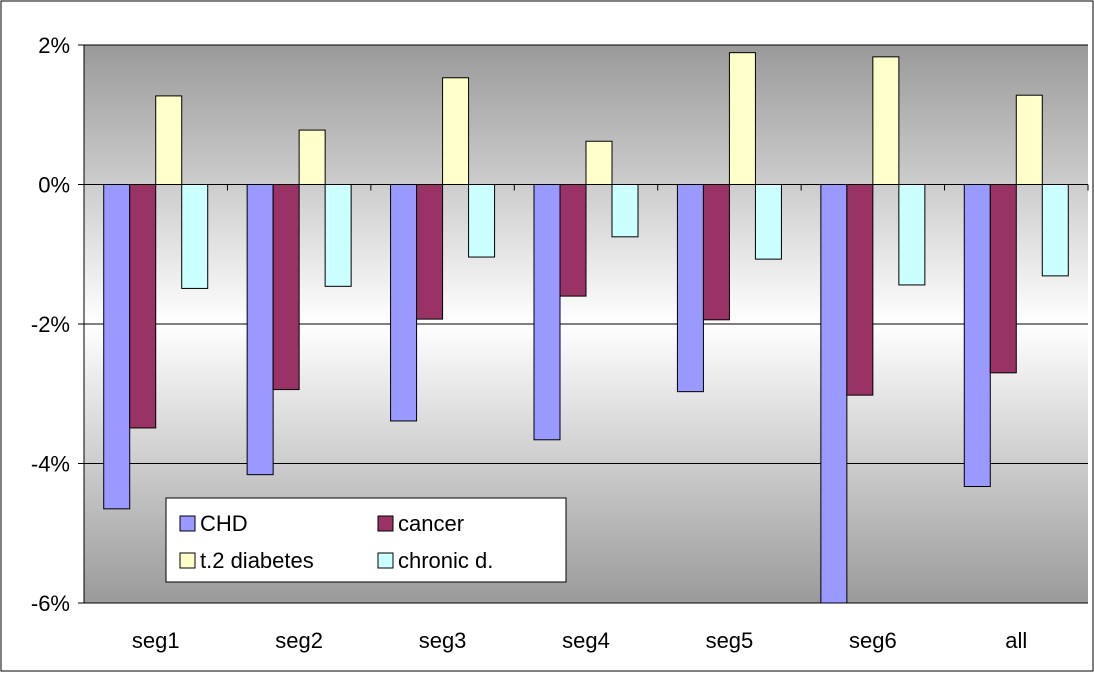 This screenshot has height=677, width=1094. I want to click on legend-label-chd: CHD, so click(224, 523).